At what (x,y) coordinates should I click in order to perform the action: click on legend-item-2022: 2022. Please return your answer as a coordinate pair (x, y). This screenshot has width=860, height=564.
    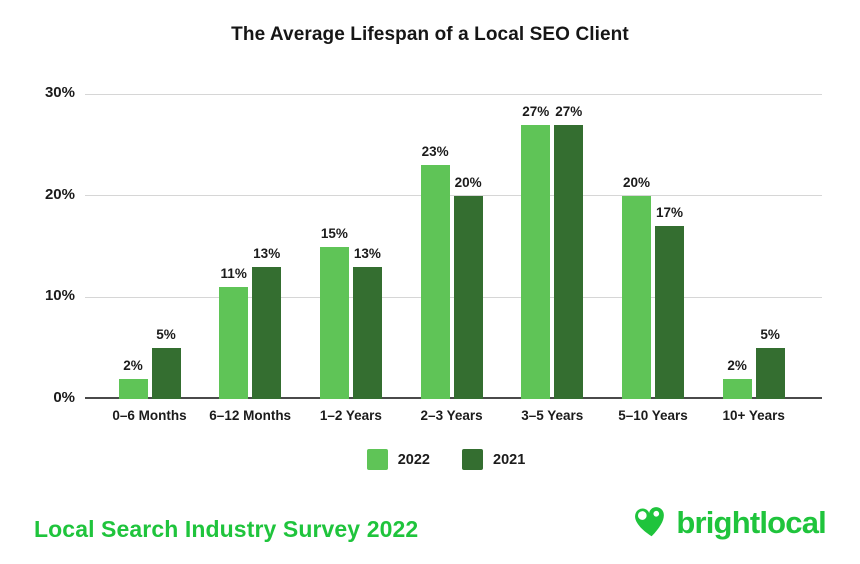
    Looking at the image, I should click on (398, 459).